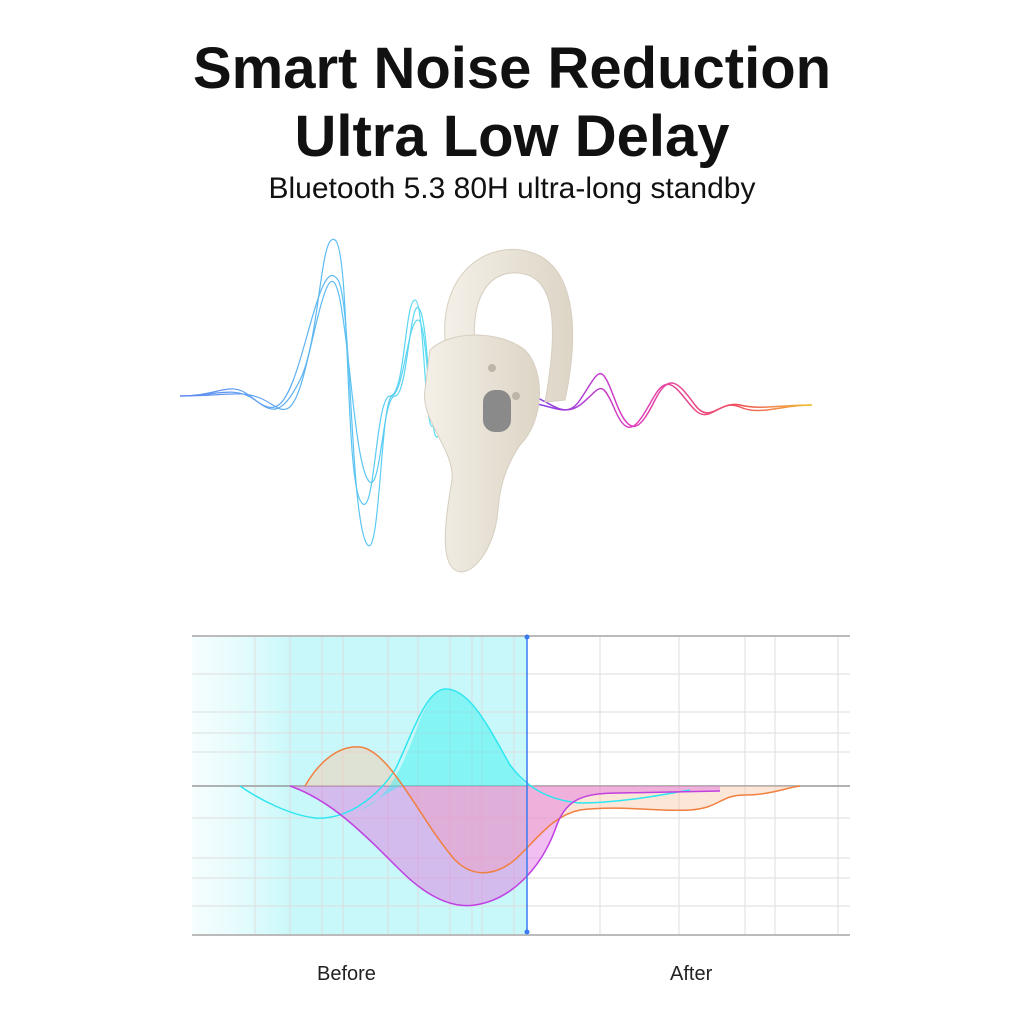 This screenshot has height=1024, width=1024. I want to click on orange-line, so click(552, 810).